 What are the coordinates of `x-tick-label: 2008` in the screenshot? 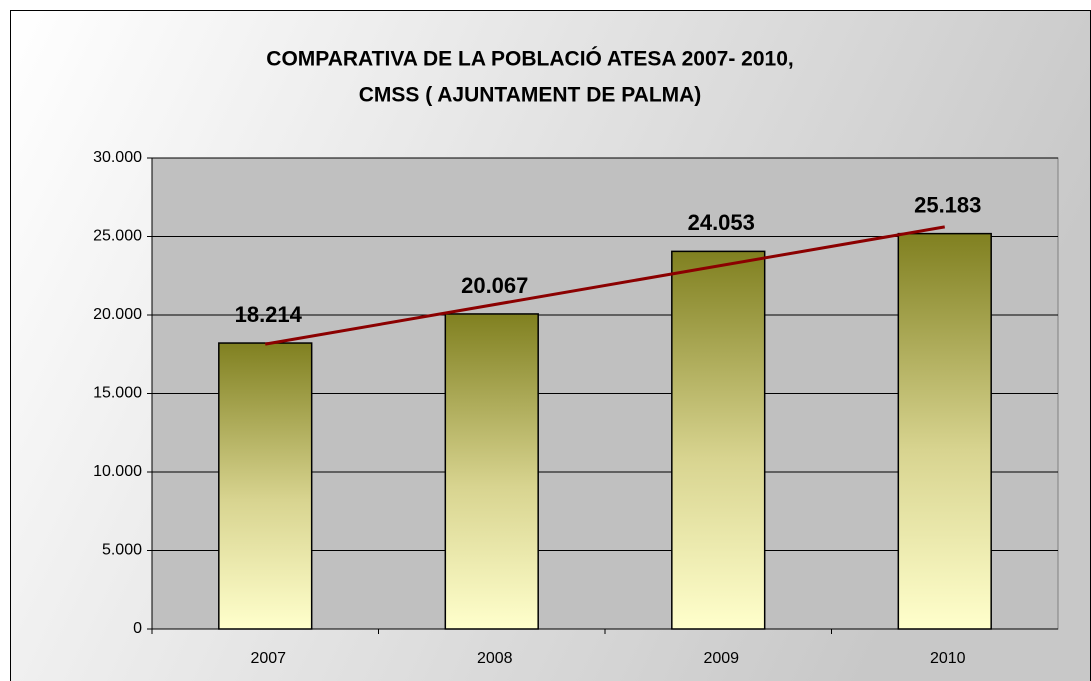 It's located at (495, 658).